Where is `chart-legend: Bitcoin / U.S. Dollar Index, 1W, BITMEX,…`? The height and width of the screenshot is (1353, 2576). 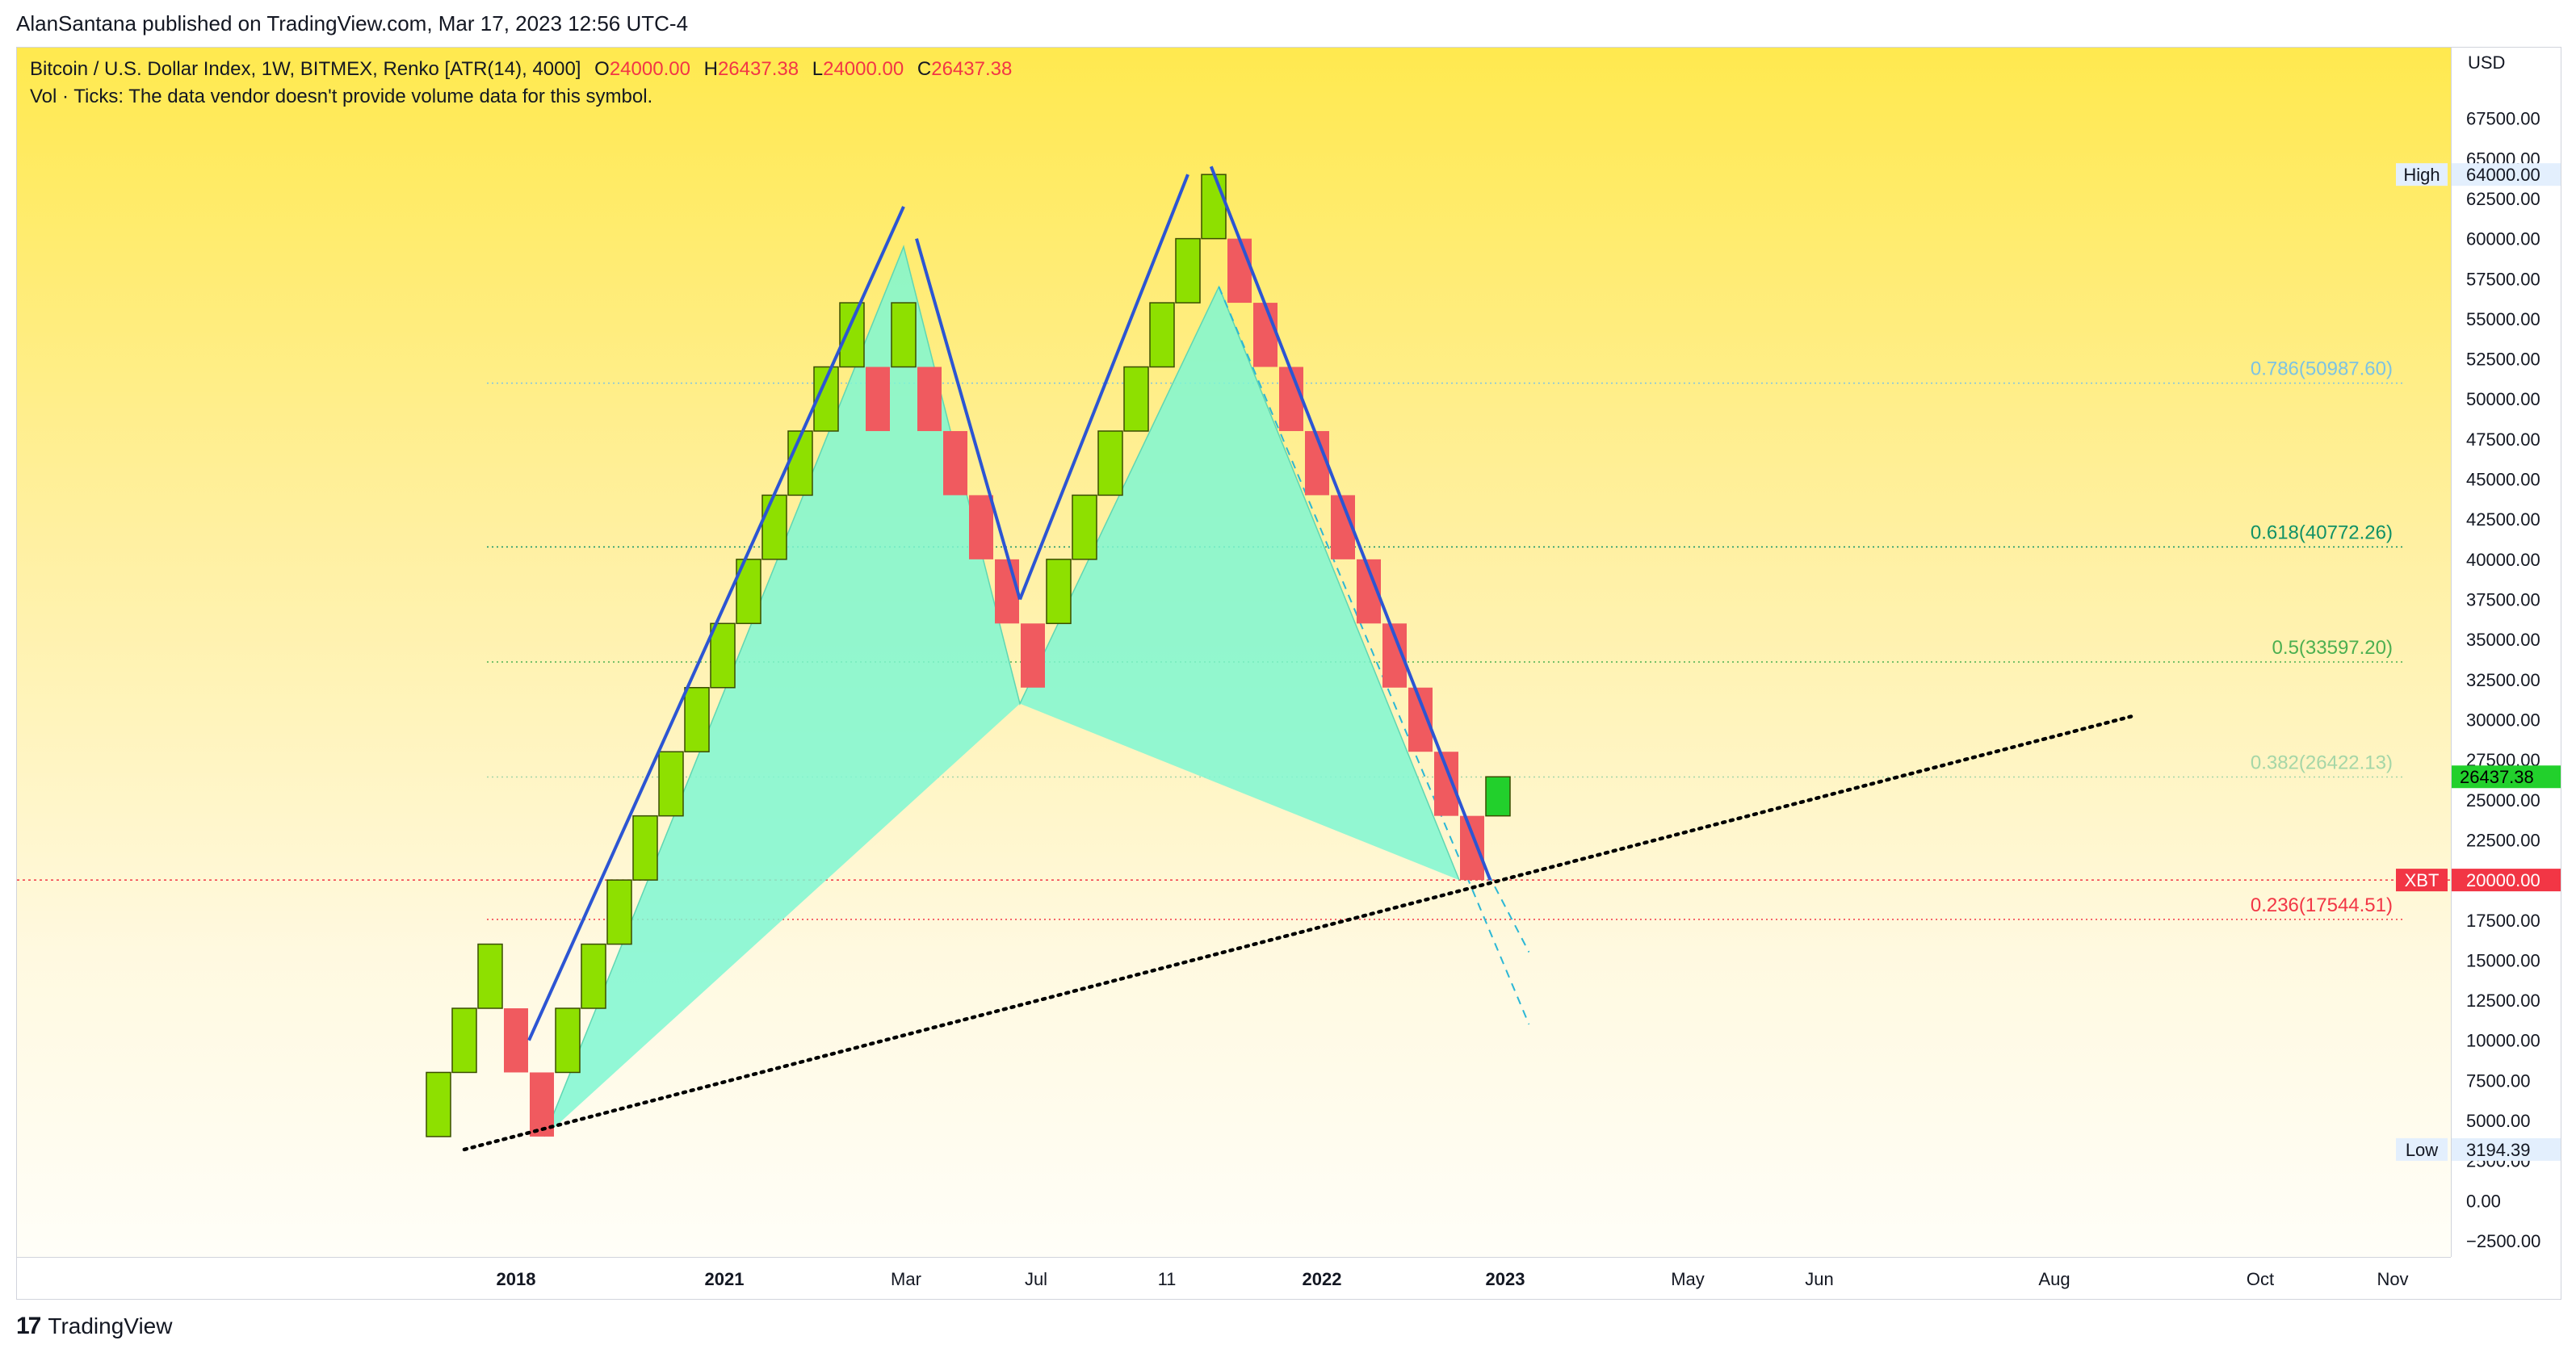 chart-legend: Bitcoin / U.S. Dollar Index, 1W, BITMEX,… is located at coordinates (521, 83).